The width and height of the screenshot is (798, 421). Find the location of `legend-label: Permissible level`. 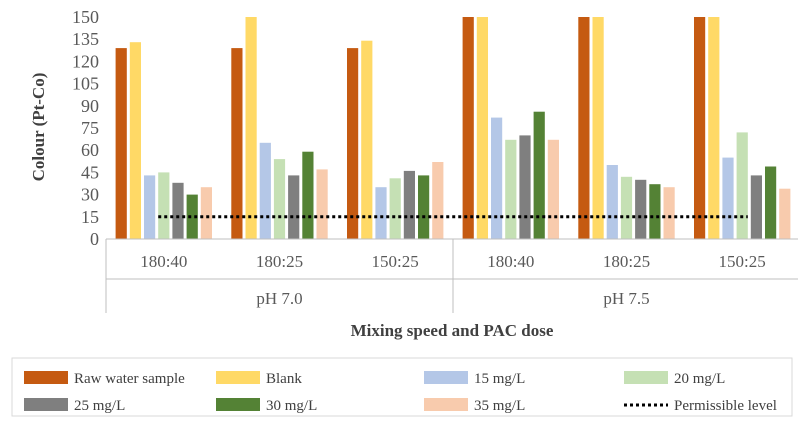

legend-label: Permissible level is located at coordinates (725, 406).